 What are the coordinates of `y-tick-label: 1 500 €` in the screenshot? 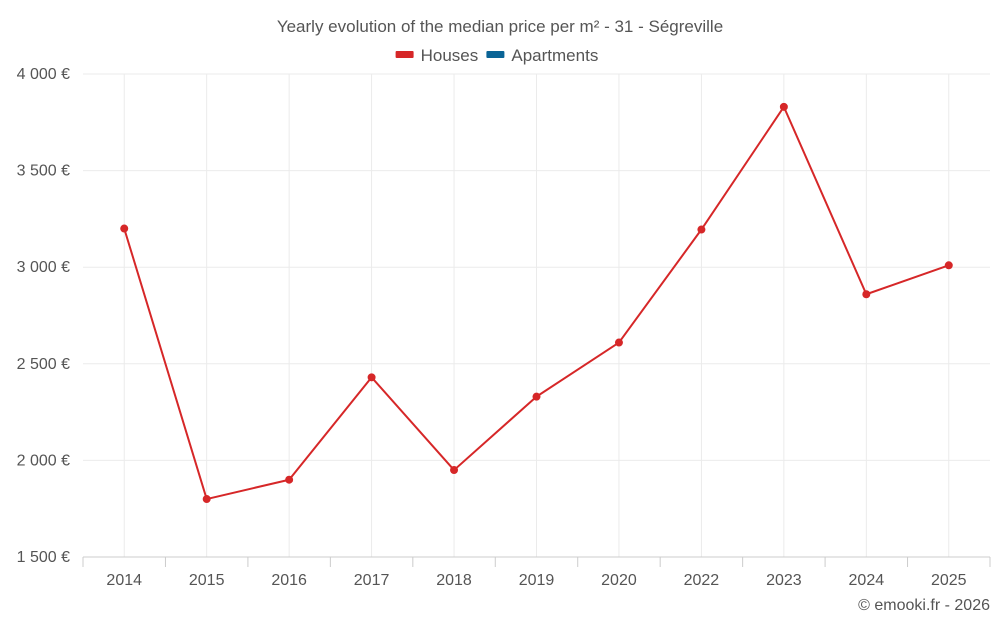 It's located at (43, 557).